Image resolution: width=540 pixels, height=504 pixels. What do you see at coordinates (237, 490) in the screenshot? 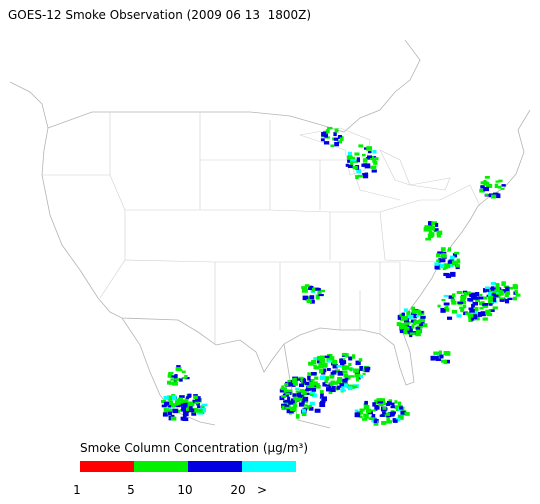
I see `legend-label: 20` at bounding box center [237, 490].